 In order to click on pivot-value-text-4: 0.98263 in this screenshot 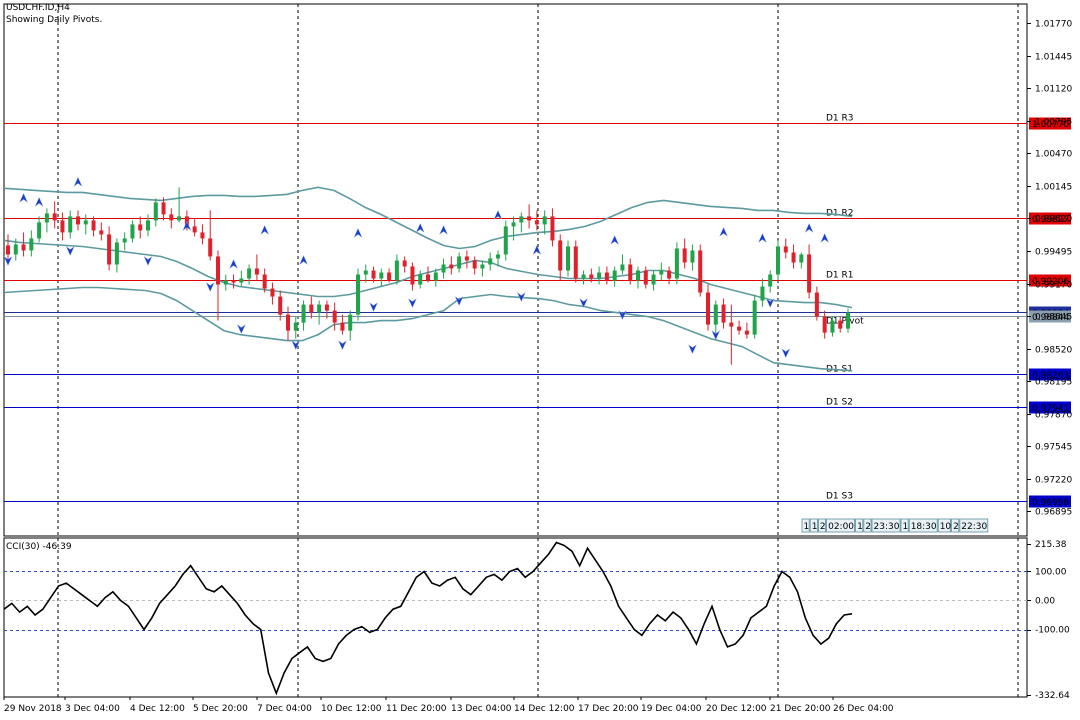, I will do `click(1050, 376)`.